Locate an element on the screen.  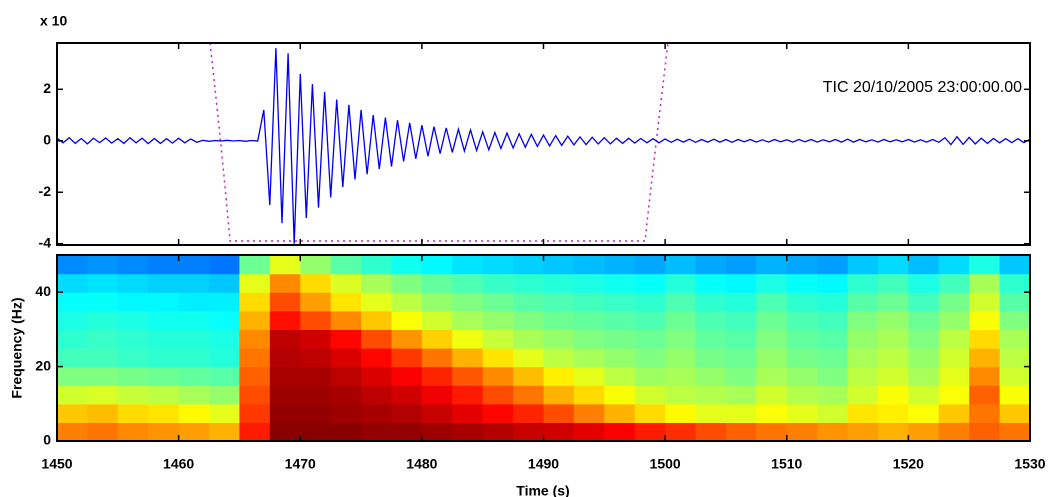
x-tick-label: 1510 is located at coordinates (786, 464).